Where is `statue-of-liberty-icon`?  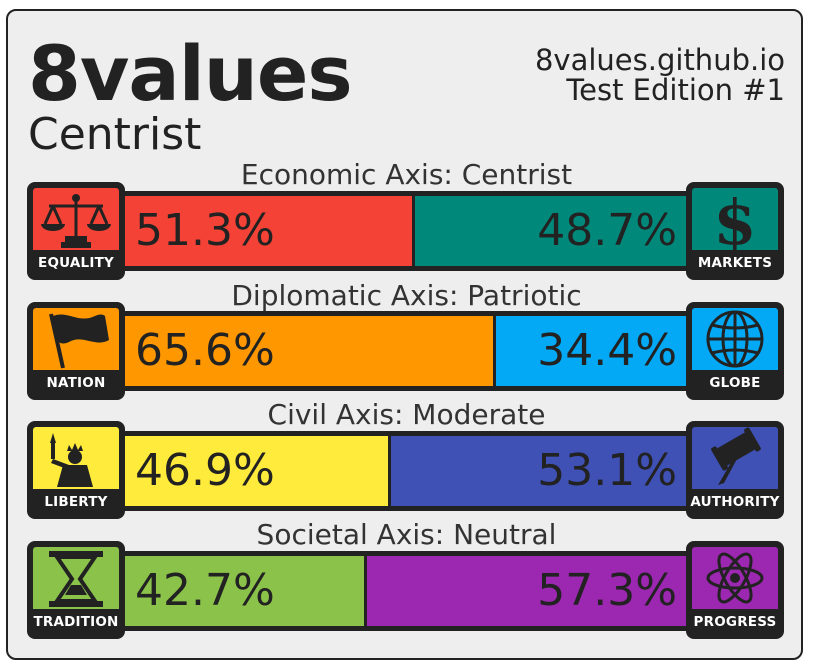
statue-of-liberty-icon is located at coordinates (76, 458).